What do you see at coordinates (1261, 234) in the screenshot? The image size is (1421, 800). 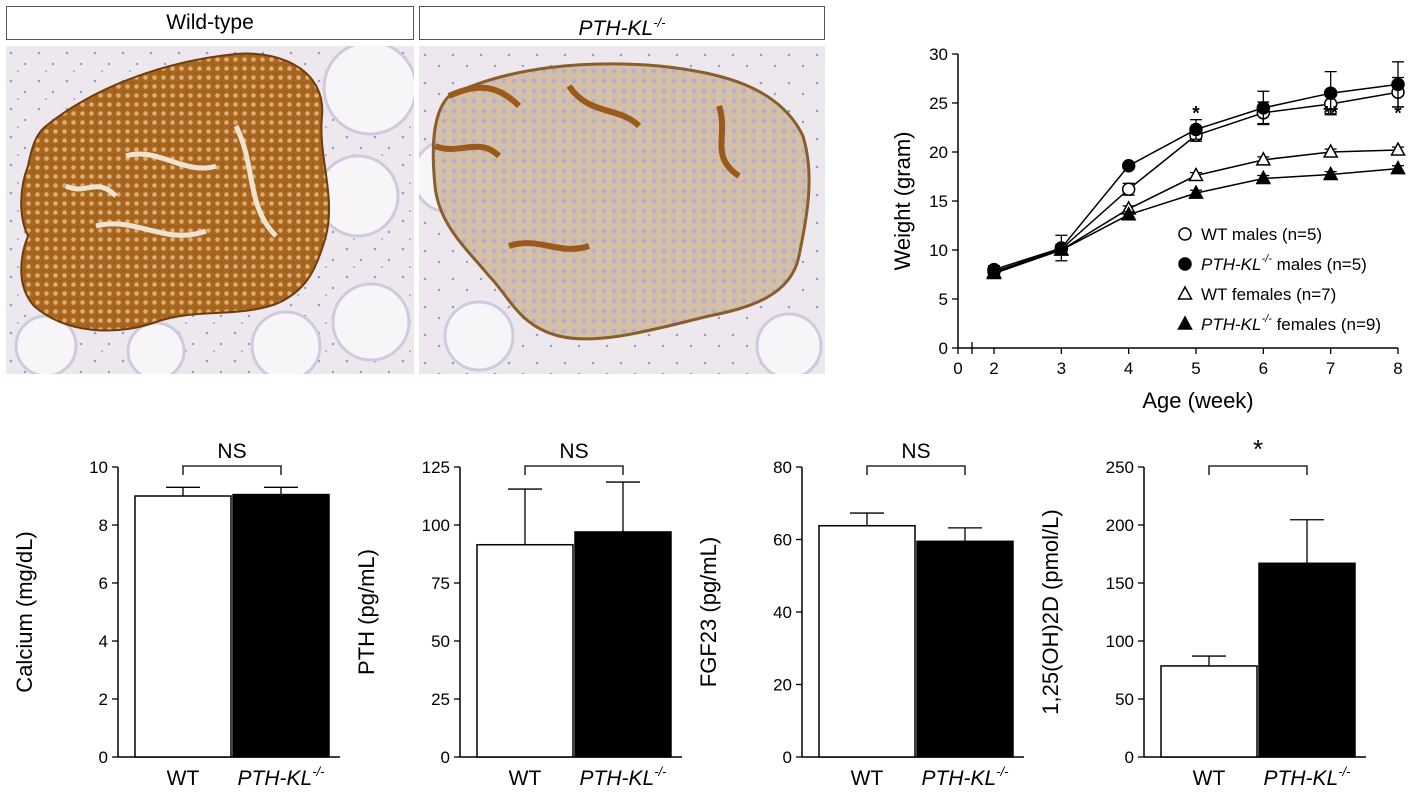 I see `legend-label: WT males (n=5)` at bounding box center [1261, 234].